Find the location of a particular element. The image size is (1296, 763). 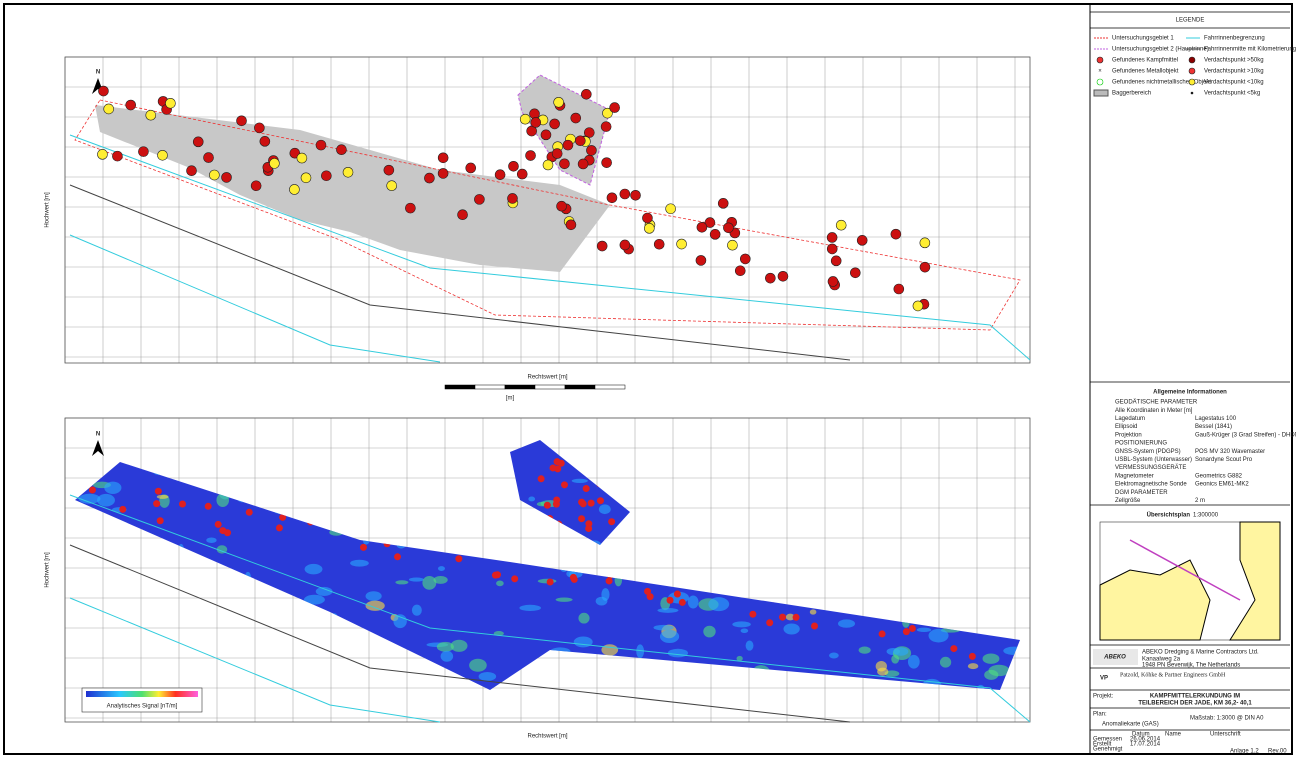

legend-symbol: × is located at coordinates (1100, 72).